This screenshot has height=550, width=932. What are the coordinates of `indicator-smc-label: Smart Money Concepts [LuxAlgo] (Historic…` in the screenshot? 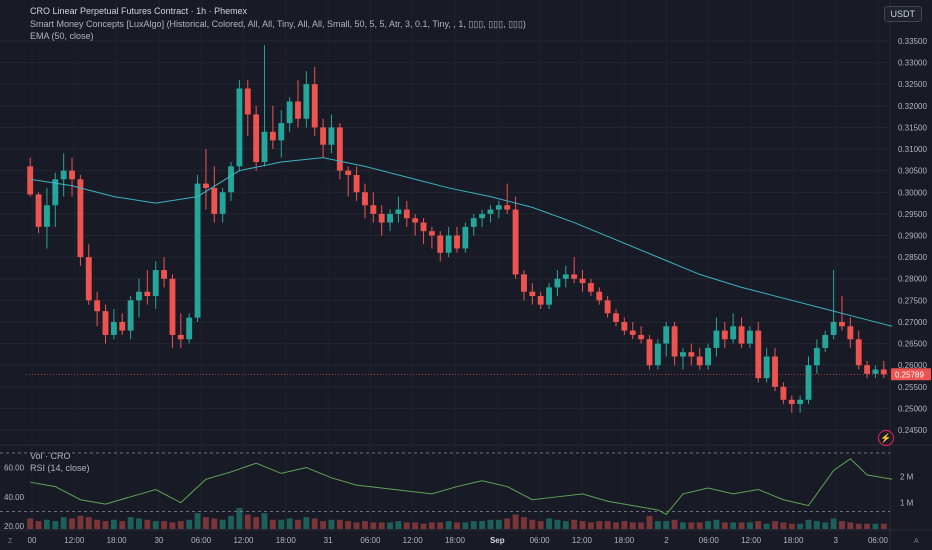 It's located at (278, 24).